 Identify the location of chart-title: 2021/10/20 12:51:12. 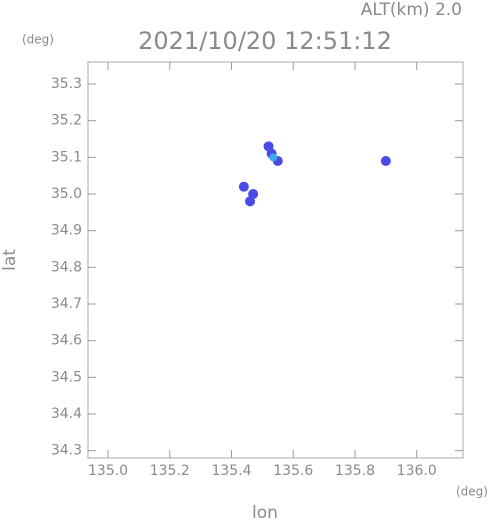
(265, 41).